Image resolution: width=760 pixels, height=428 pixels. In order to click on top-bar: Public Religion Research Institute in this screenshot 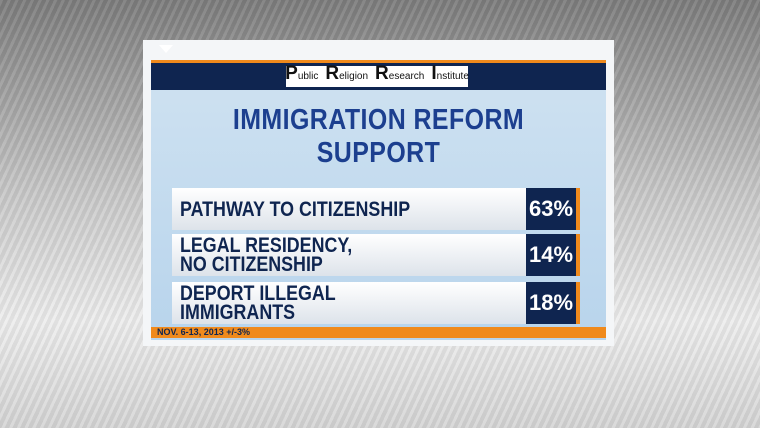, I will do `click(378, 75)`.